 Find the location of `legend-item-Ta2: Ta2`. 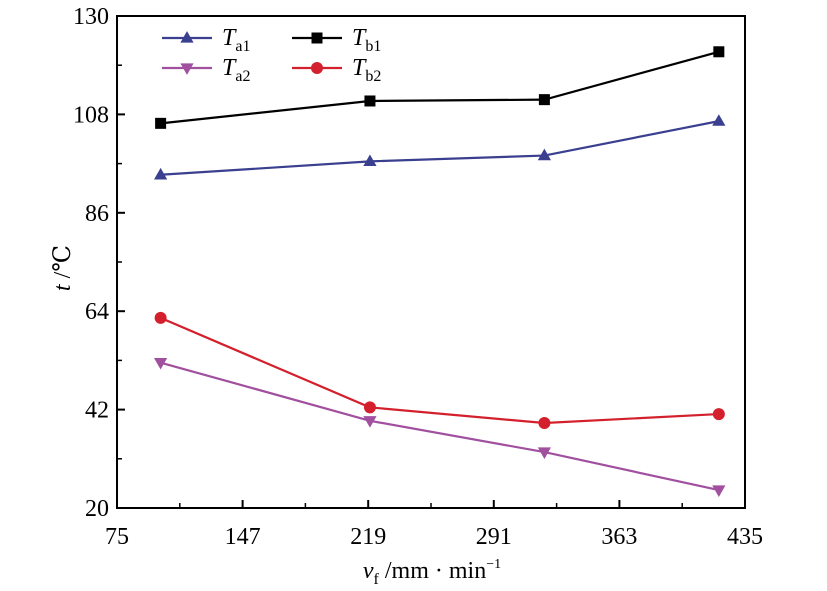

legend-item-Ta2: Ta2 is located at coordinates (206, 70).